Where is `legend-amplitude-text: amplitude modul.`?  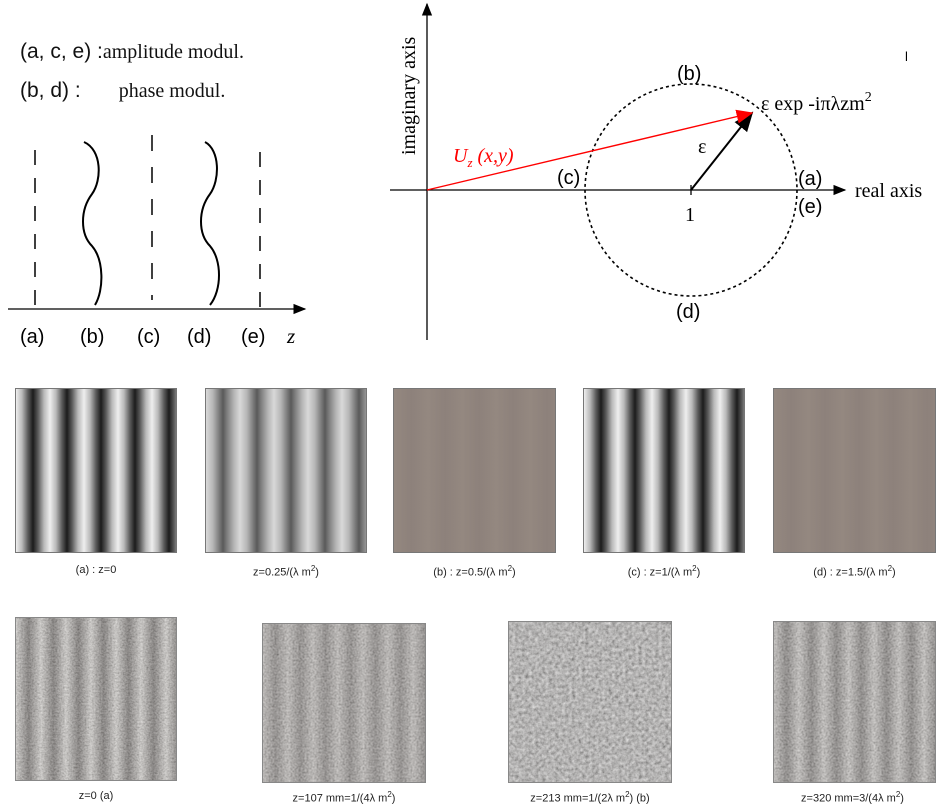
legend-amplitude-text: amplitude modul. is located at coordinates (173, 52).